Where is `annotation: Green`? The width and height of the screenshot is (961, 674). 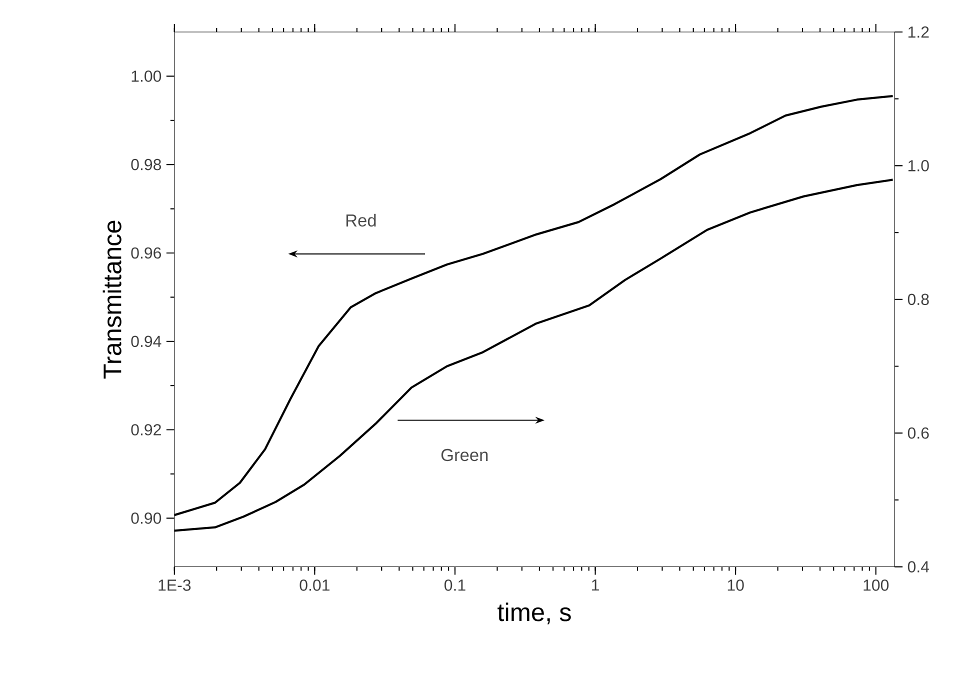 annotation: Green is located at coordinates (464, 455).